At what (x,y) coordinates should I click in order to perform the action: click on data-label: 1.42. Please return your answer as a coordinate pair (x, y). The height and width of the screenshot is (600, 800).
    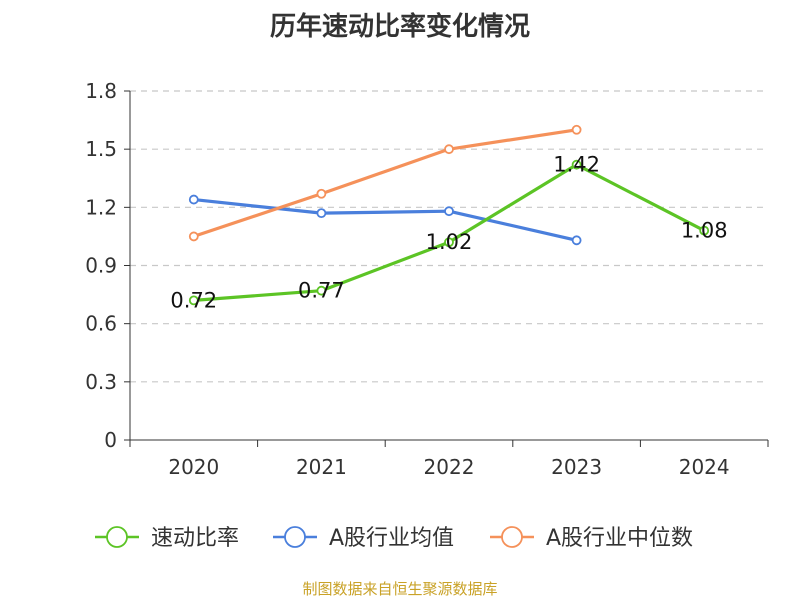
    Looking at the image, I should click on (576, 165).